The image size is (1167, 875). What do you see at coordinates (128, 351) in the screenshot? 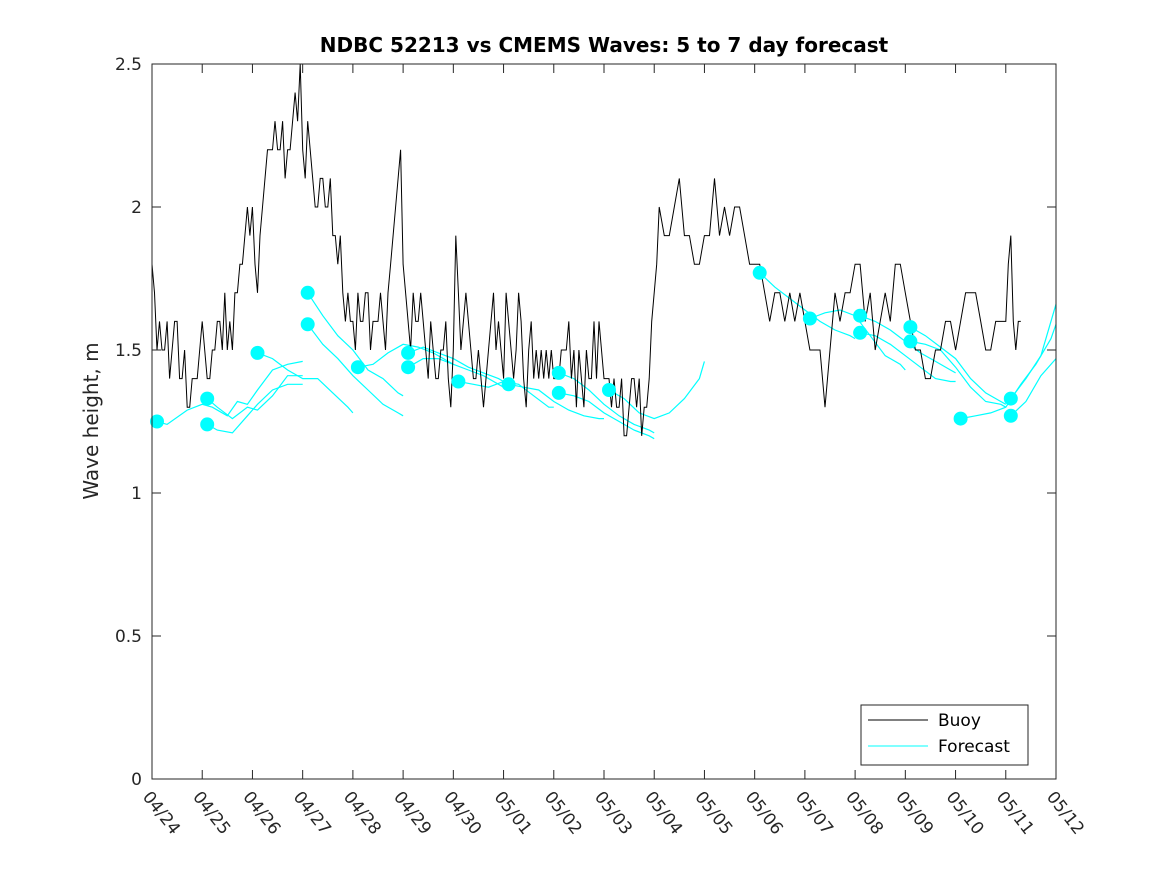
I see `y-tick-label: 1.5` at bounding box center [128, 351].